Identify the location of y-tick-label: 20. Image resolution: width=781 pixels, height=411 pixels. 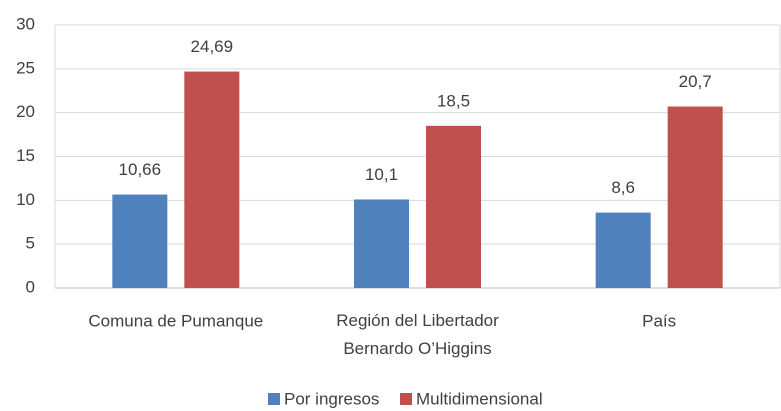
(25, 111).